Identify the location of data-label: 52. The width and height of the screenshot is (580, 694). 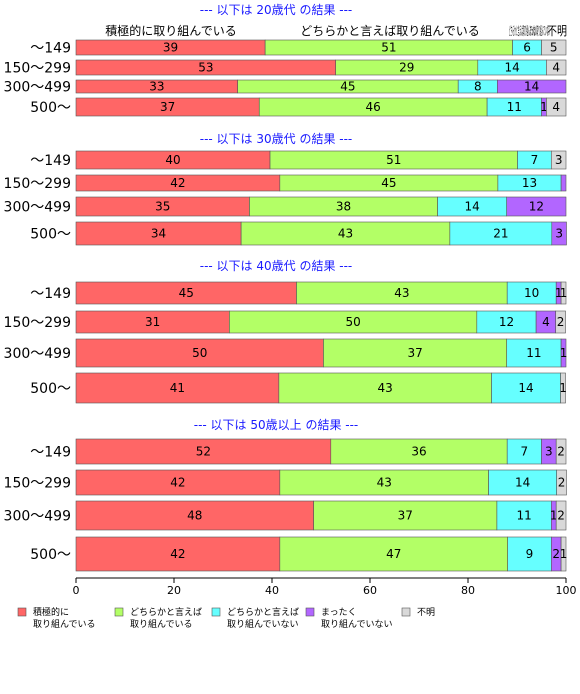
(203, 452).